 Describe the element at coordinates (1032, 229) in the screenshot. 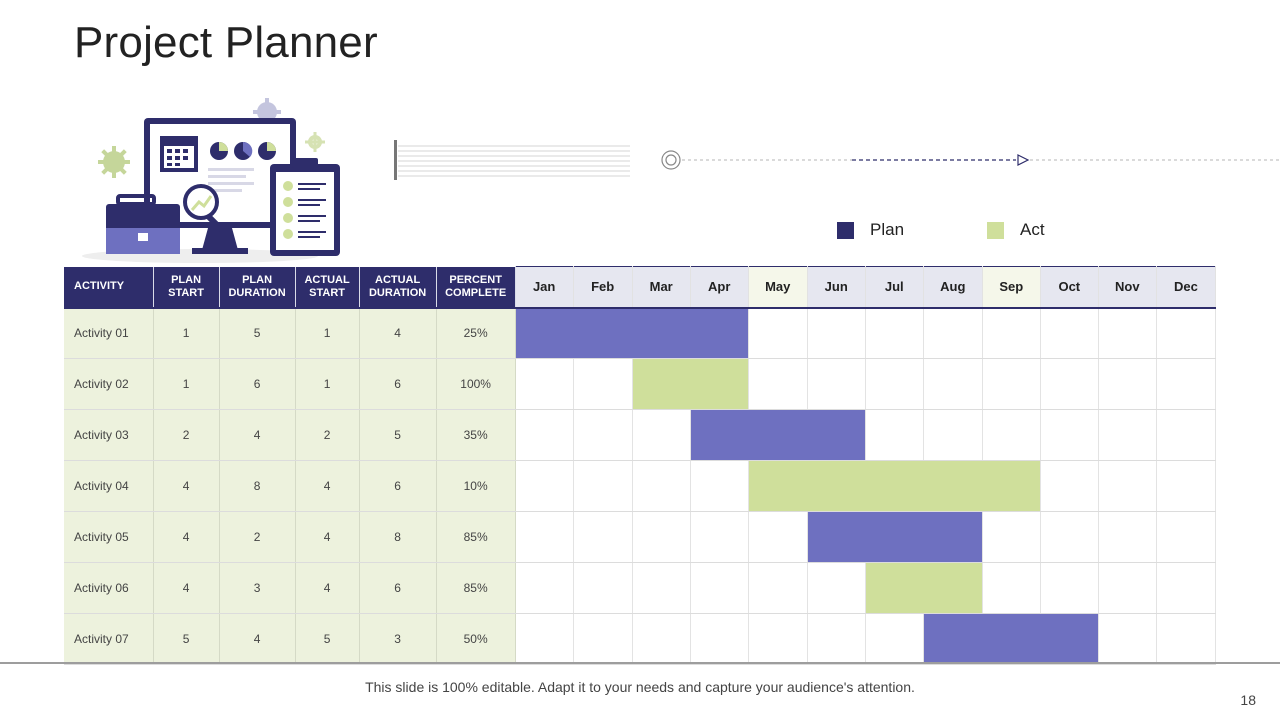

I see `legend-act-label: Act` at that location.